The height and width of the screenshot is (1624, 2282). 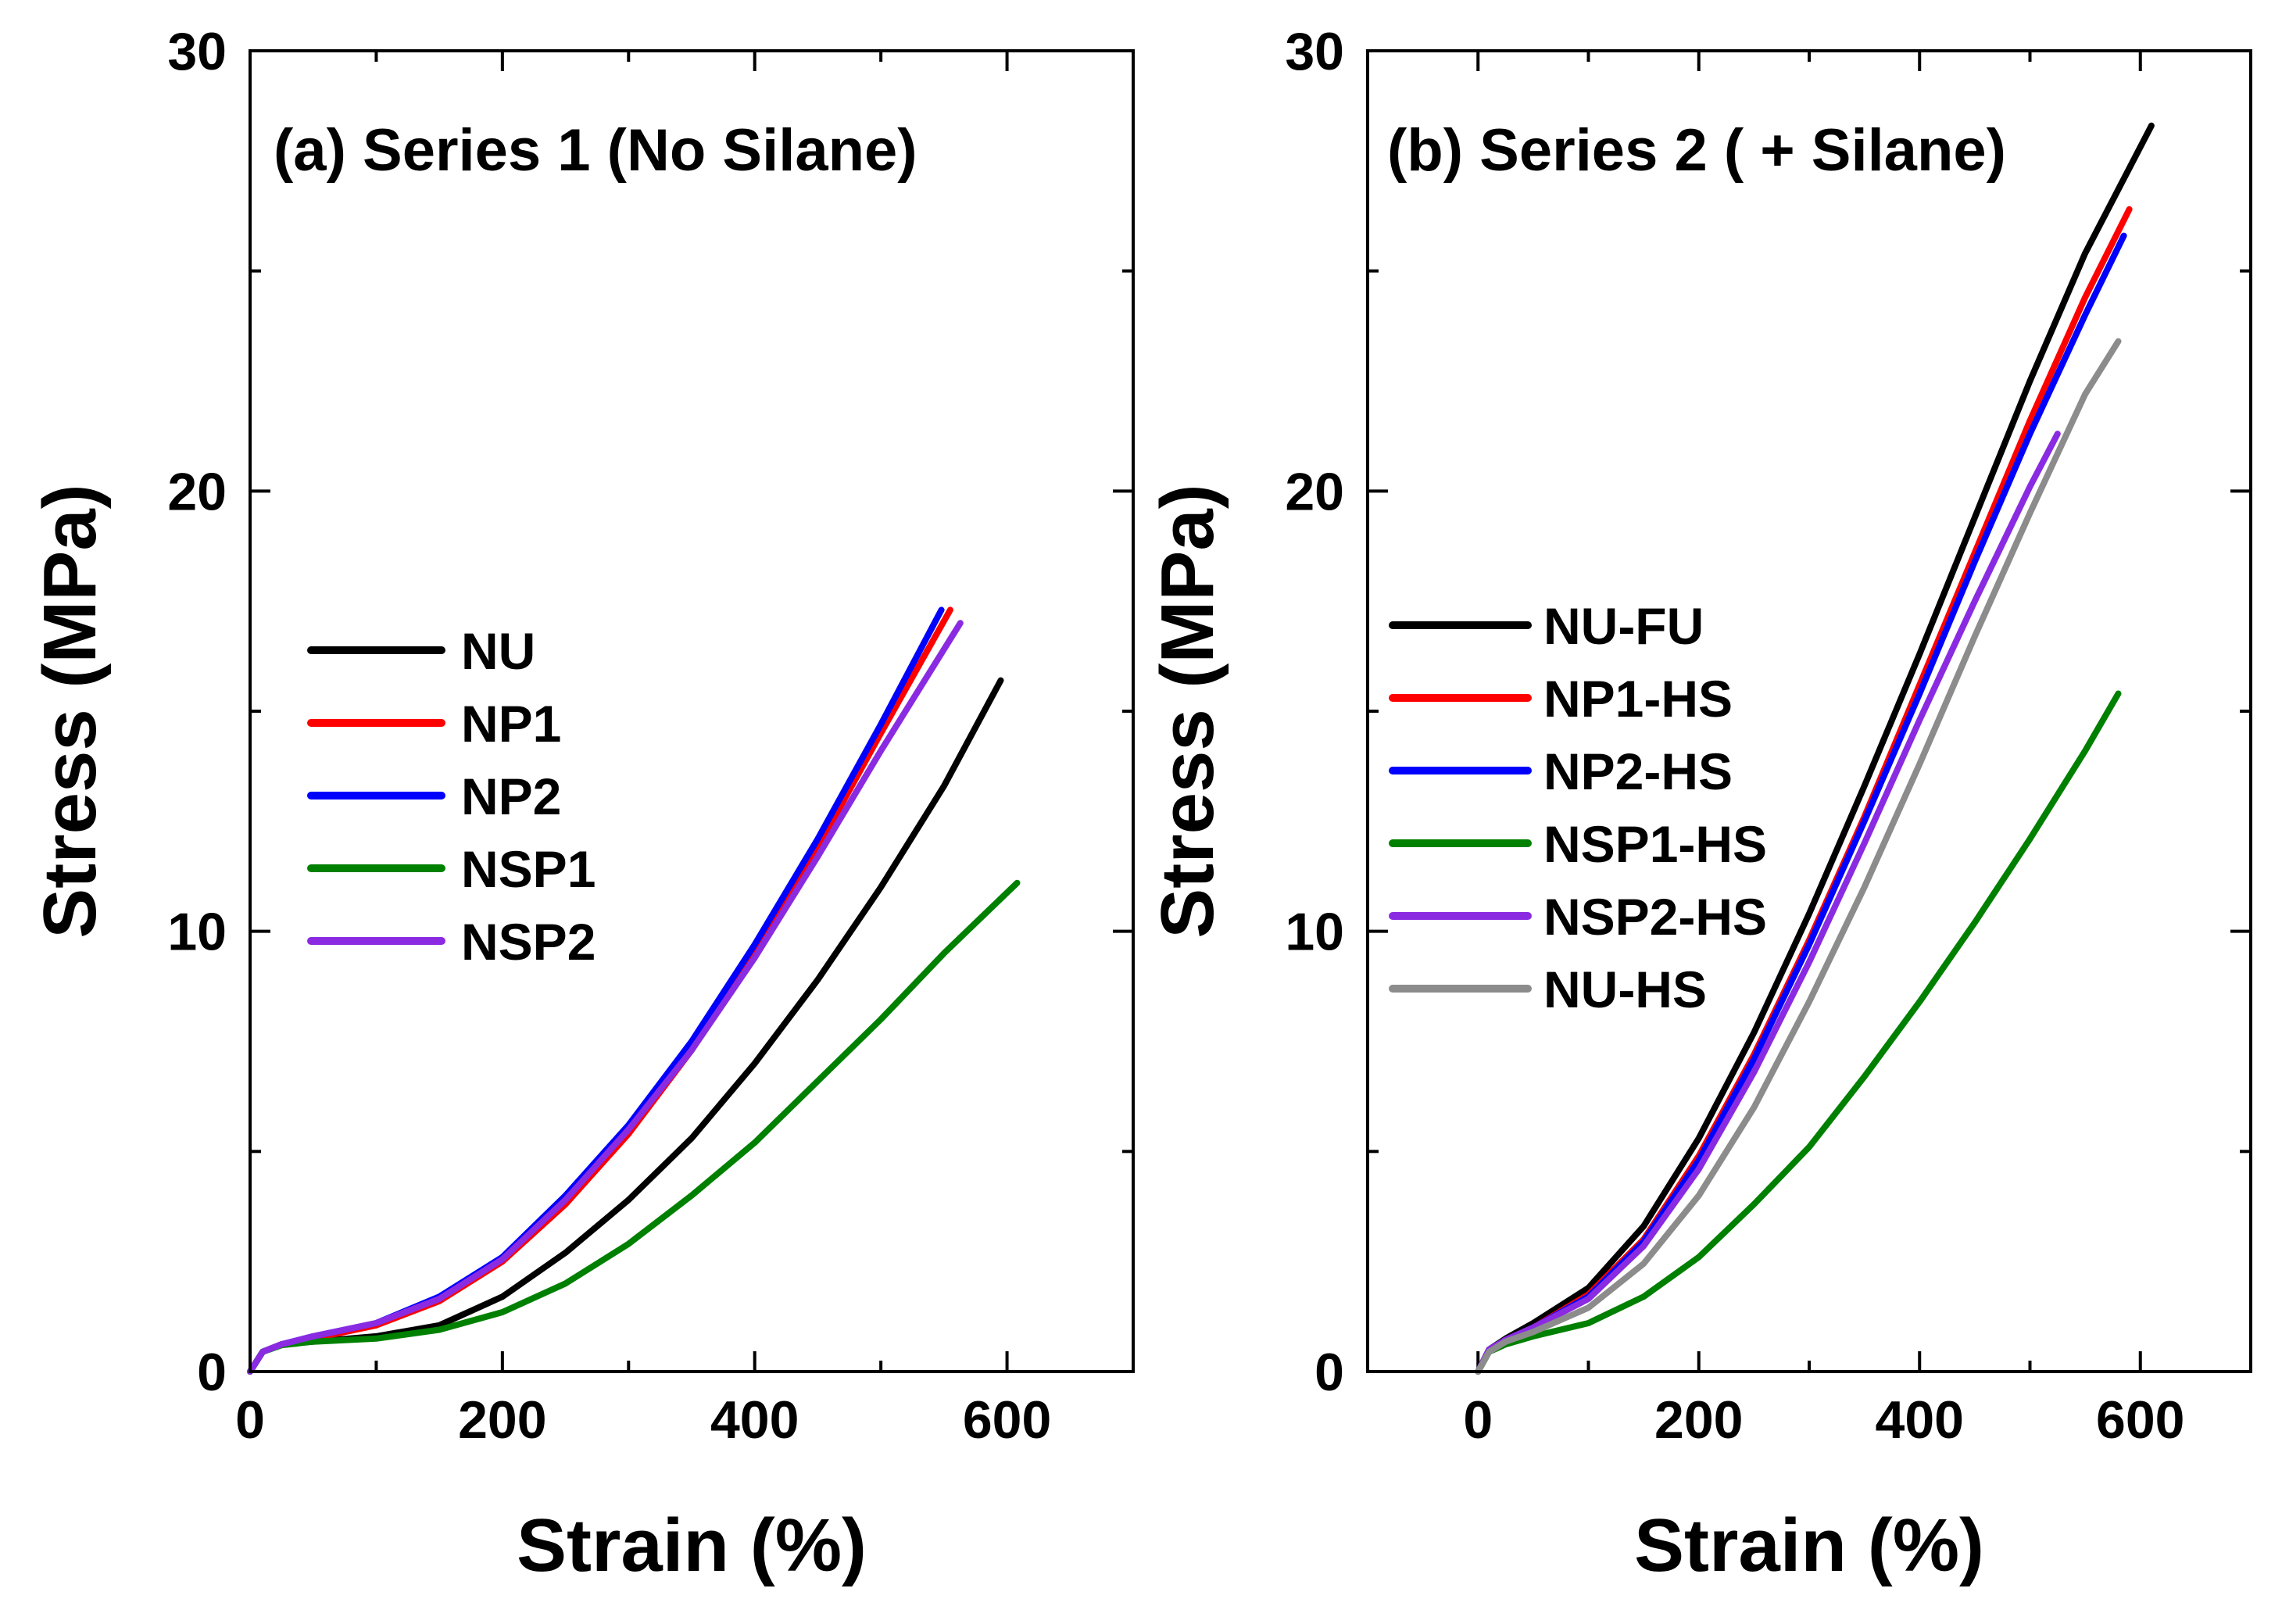 What do you see at coordinates (1809, 1545) in the screenshot?
I see `panel-b-x-axis-label: Strain (%)` at bounding box center [1809, 1545].